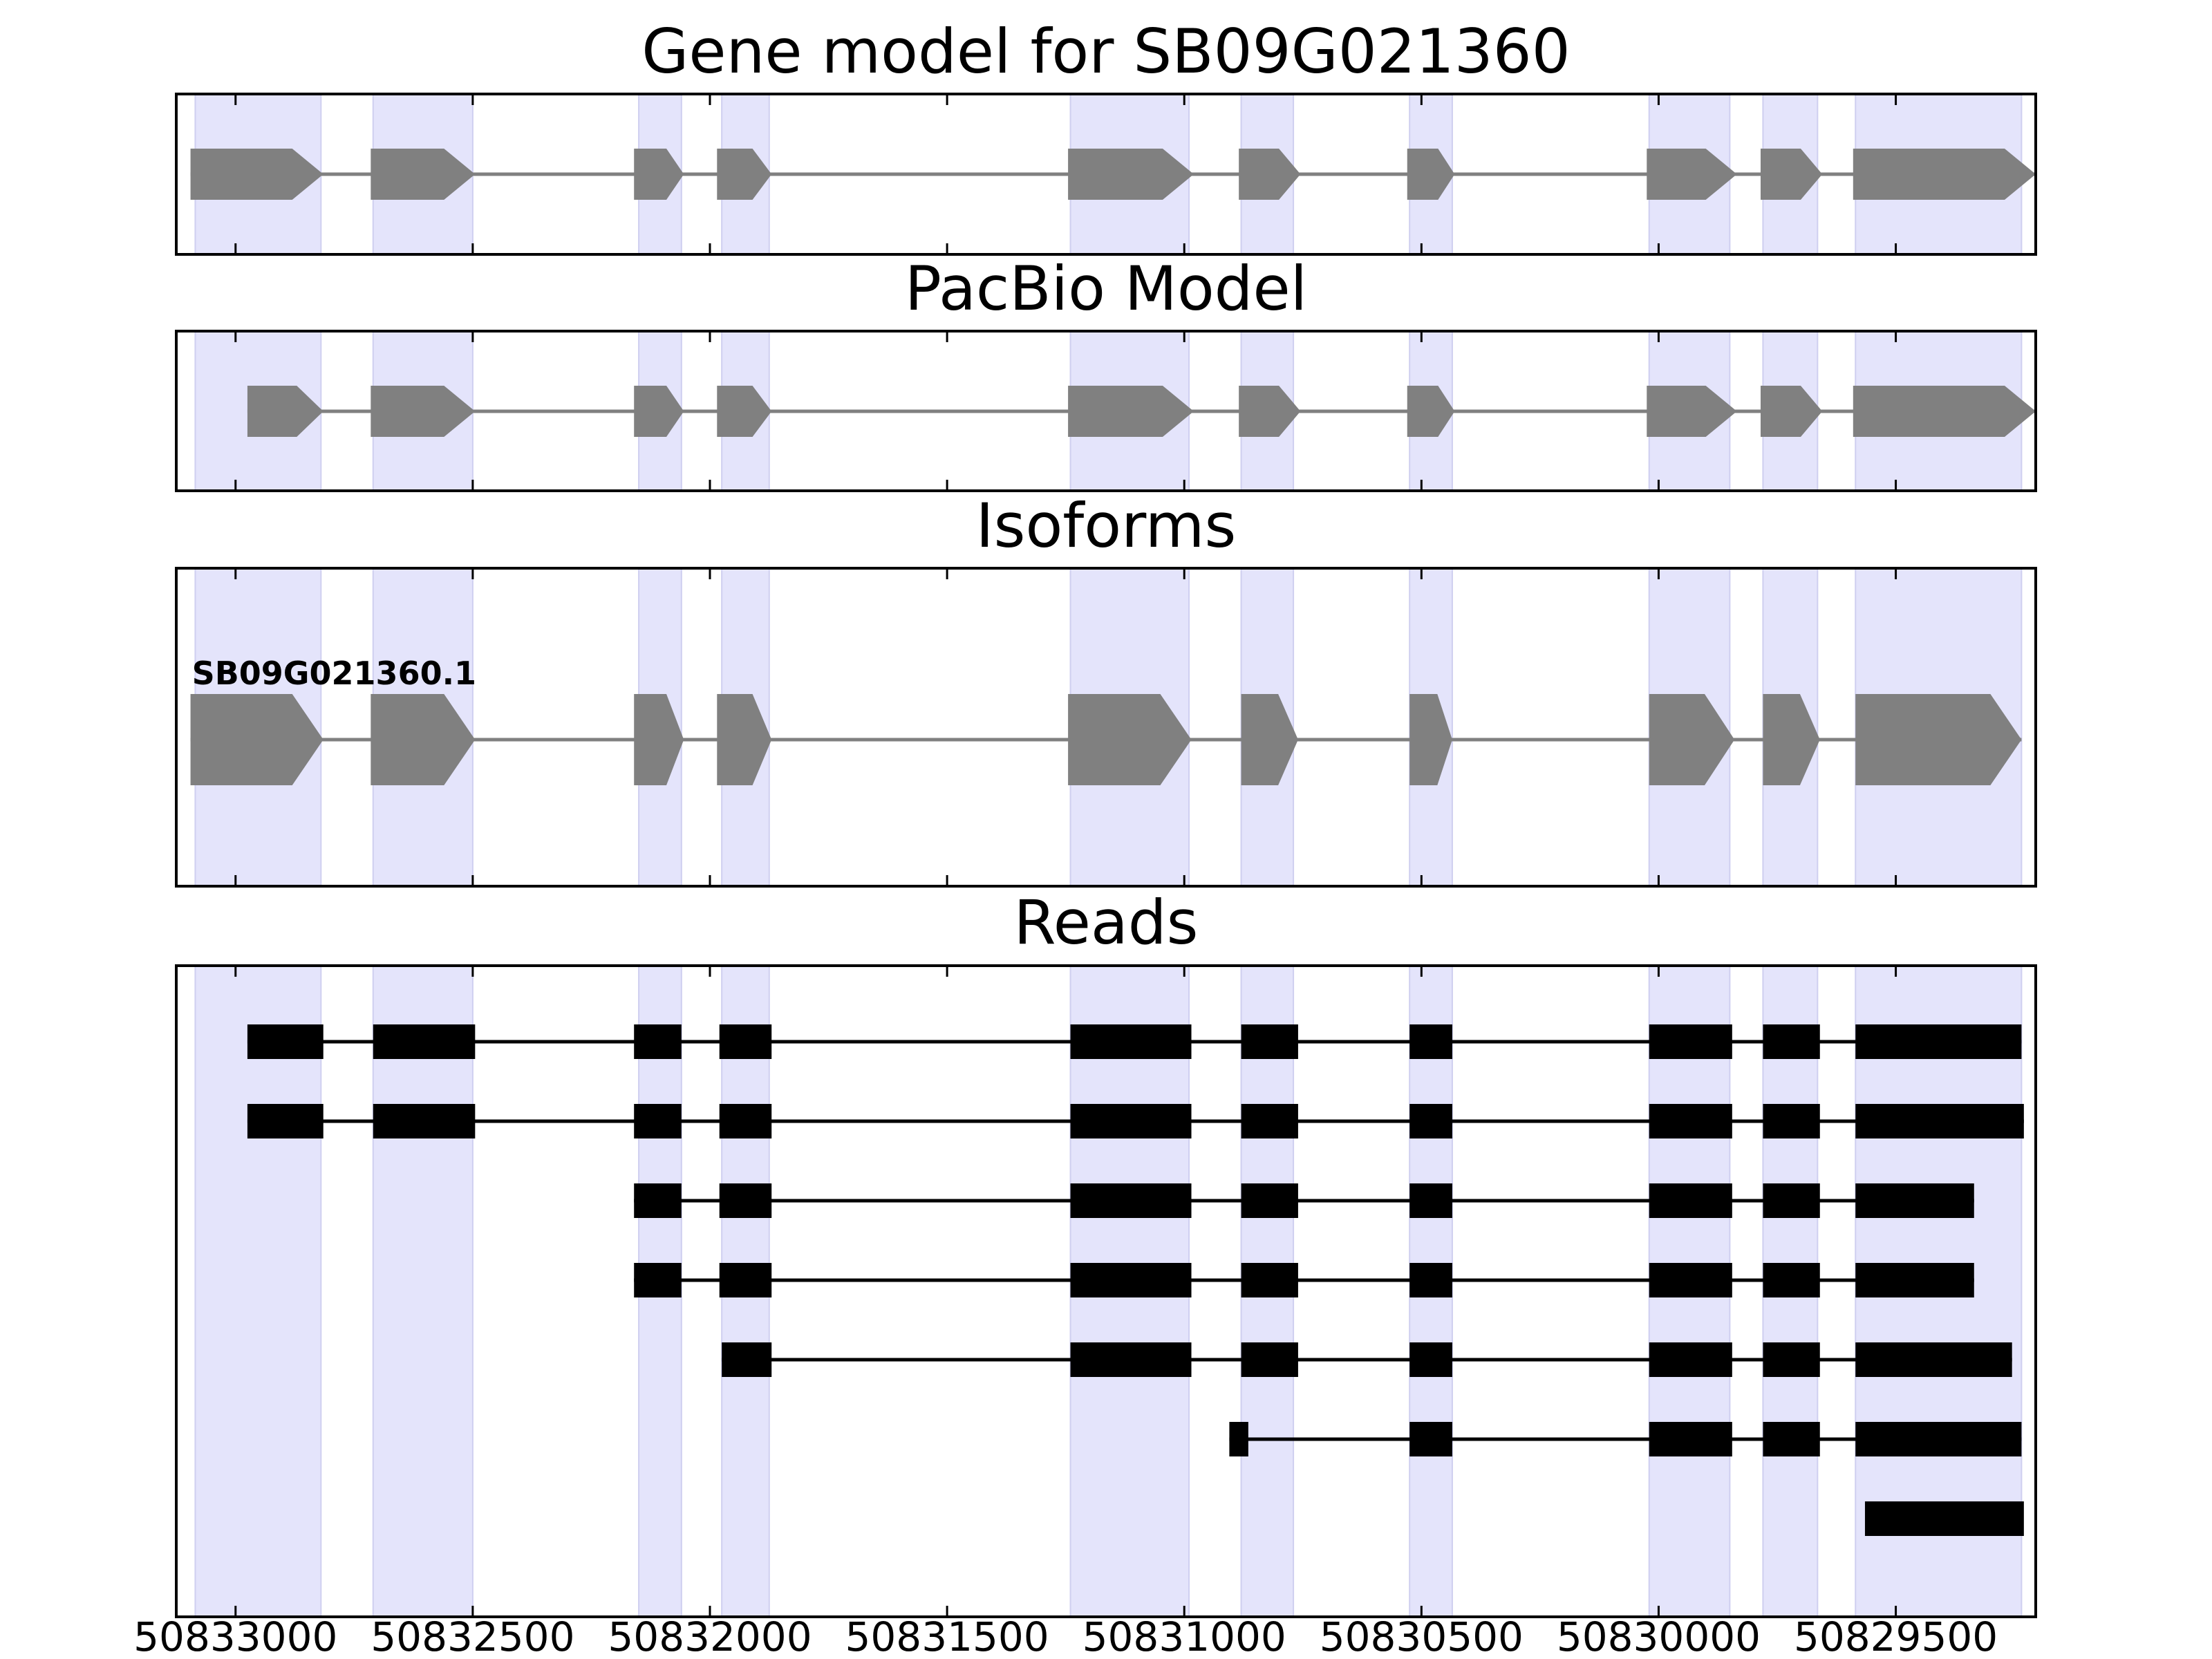 The height and width of the screenshot is (1659, 2212). I want to click on reads-title: Reads, so click(1106, 922).